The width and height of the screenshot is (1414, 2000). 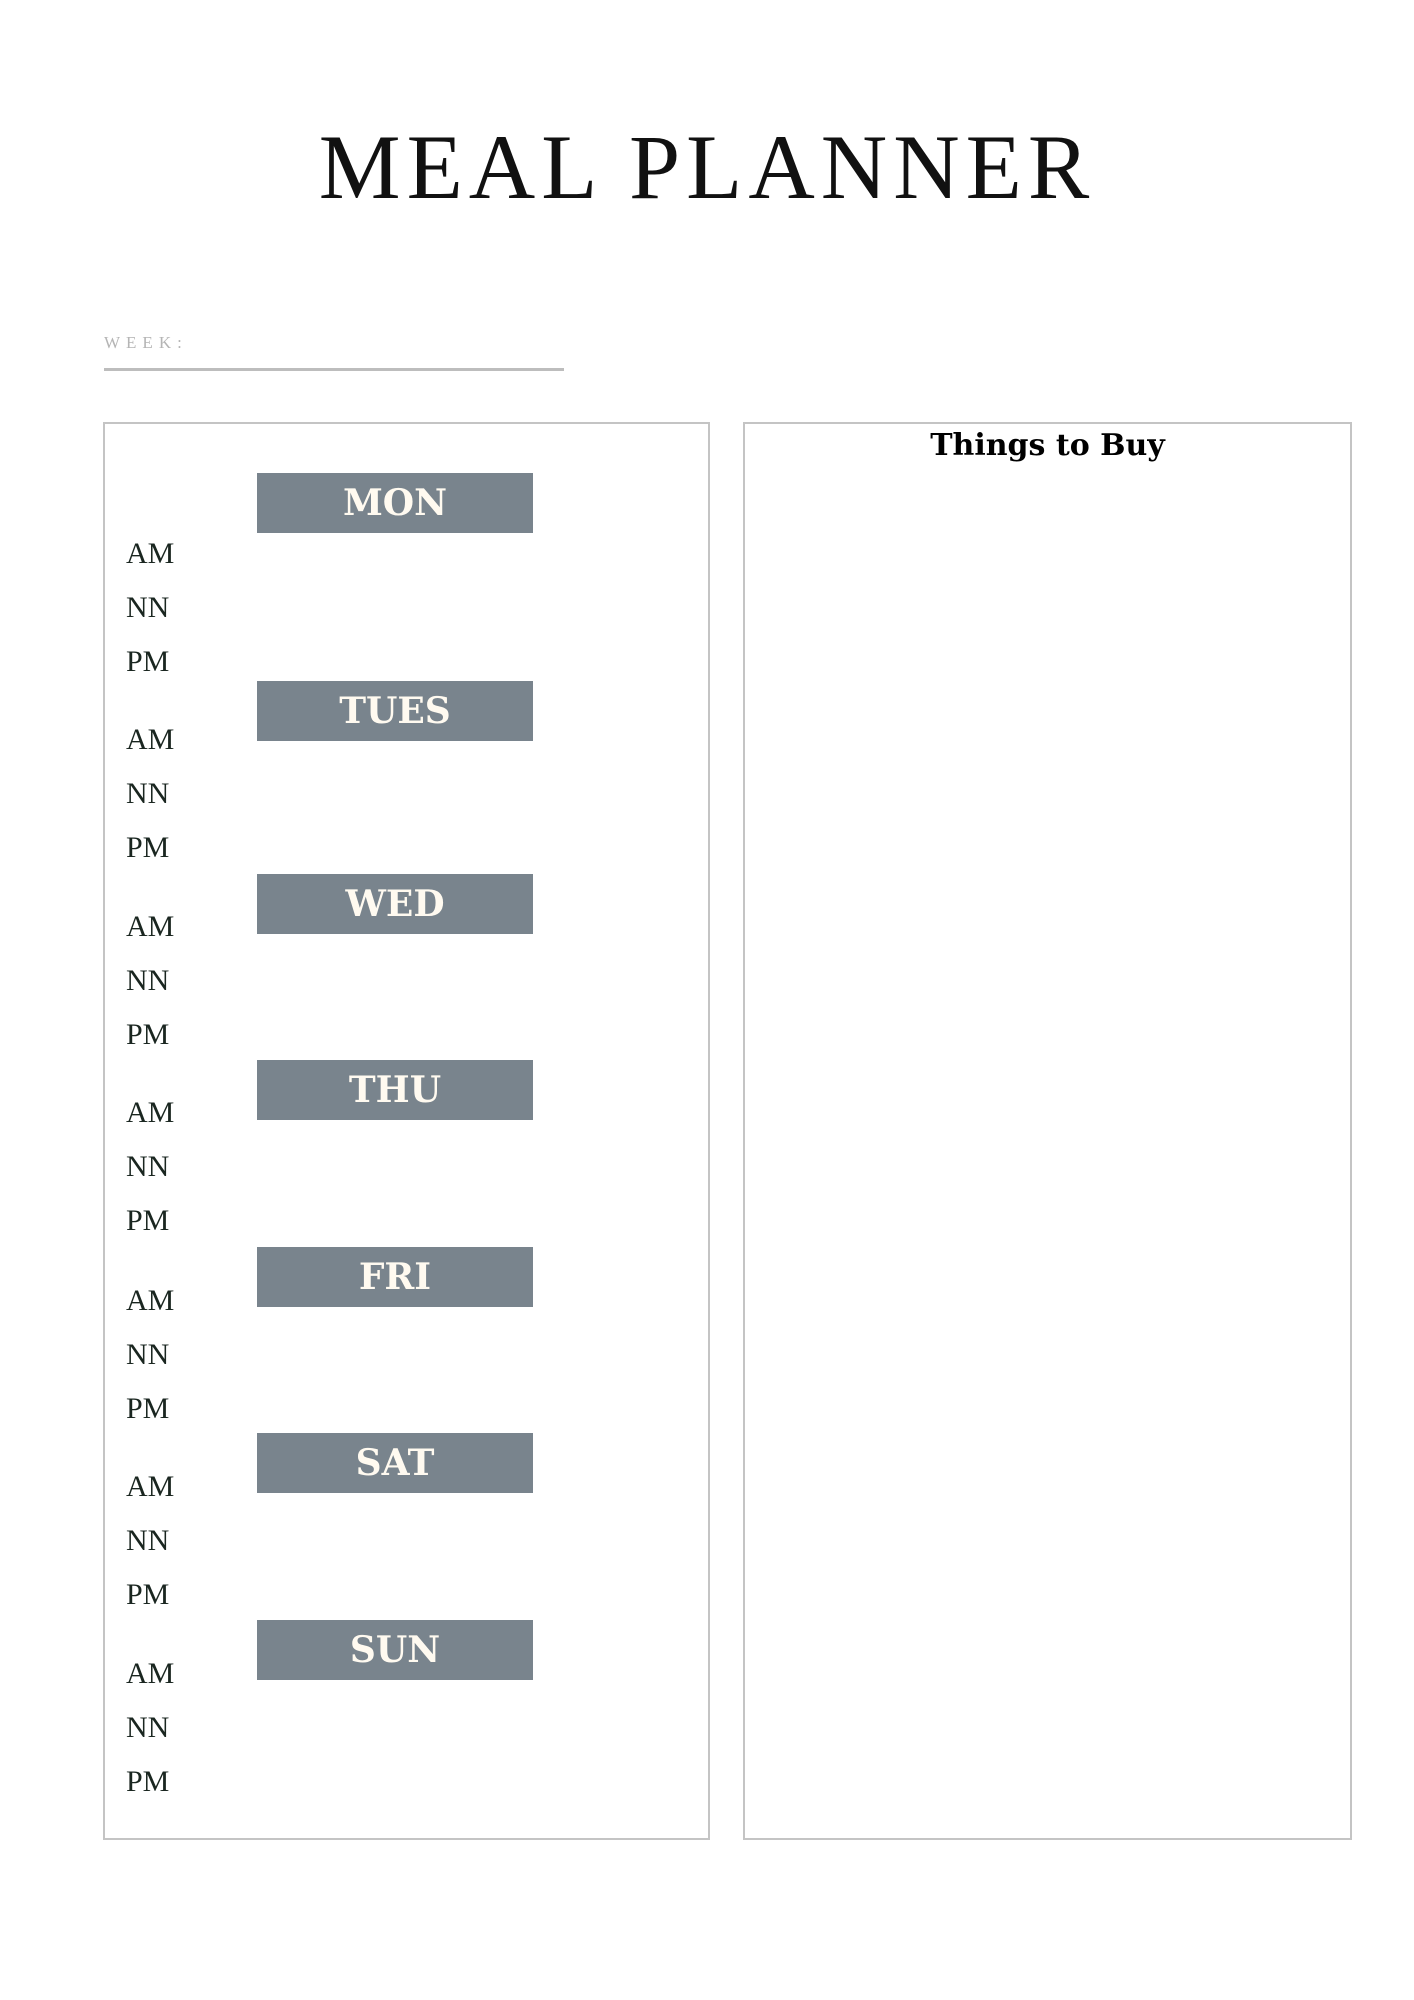 What do you see at coordinates (707, 167) in the screenshot?
I see `page-title: MEAL PLANNER` at bounding box center [707, 167].